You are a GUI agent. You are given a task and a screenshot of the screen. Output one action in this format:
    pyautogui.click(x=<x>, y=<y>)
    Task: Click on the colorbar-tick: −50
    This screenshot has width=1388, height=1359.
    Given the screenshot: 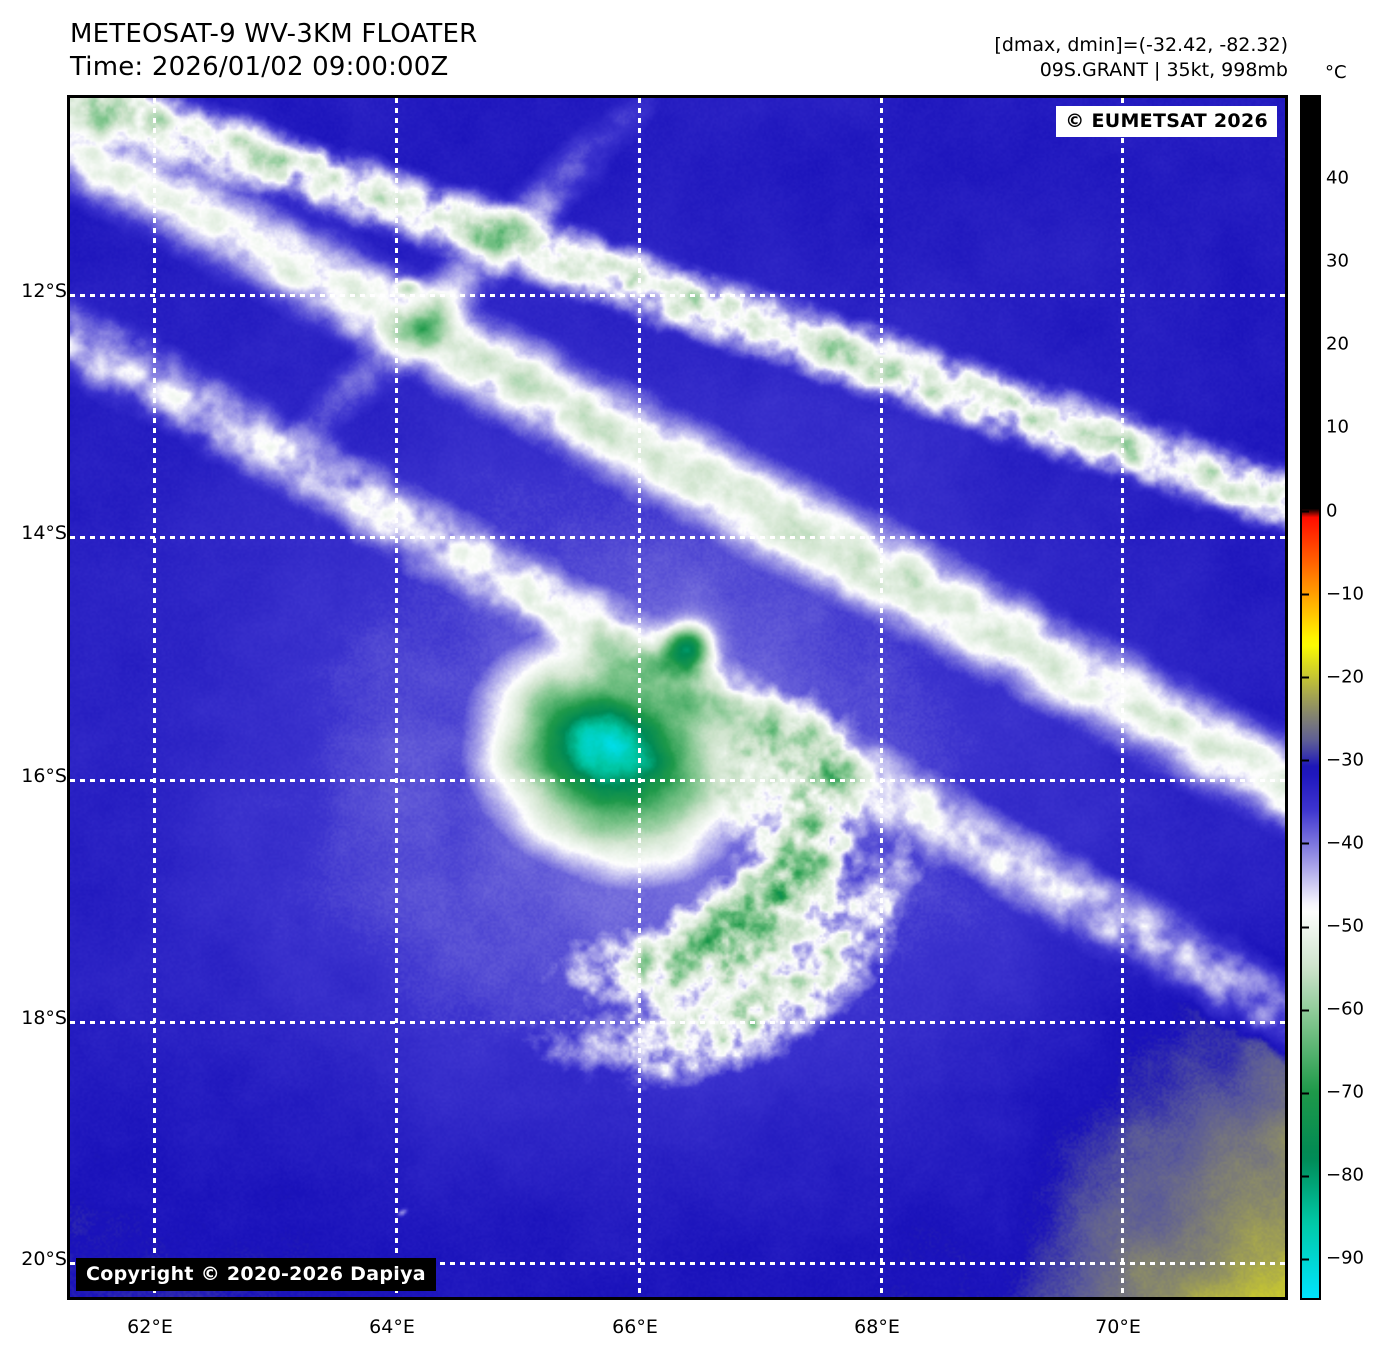 What is the action you would take?
    pyautogui.click(x=1332, y=926)
    